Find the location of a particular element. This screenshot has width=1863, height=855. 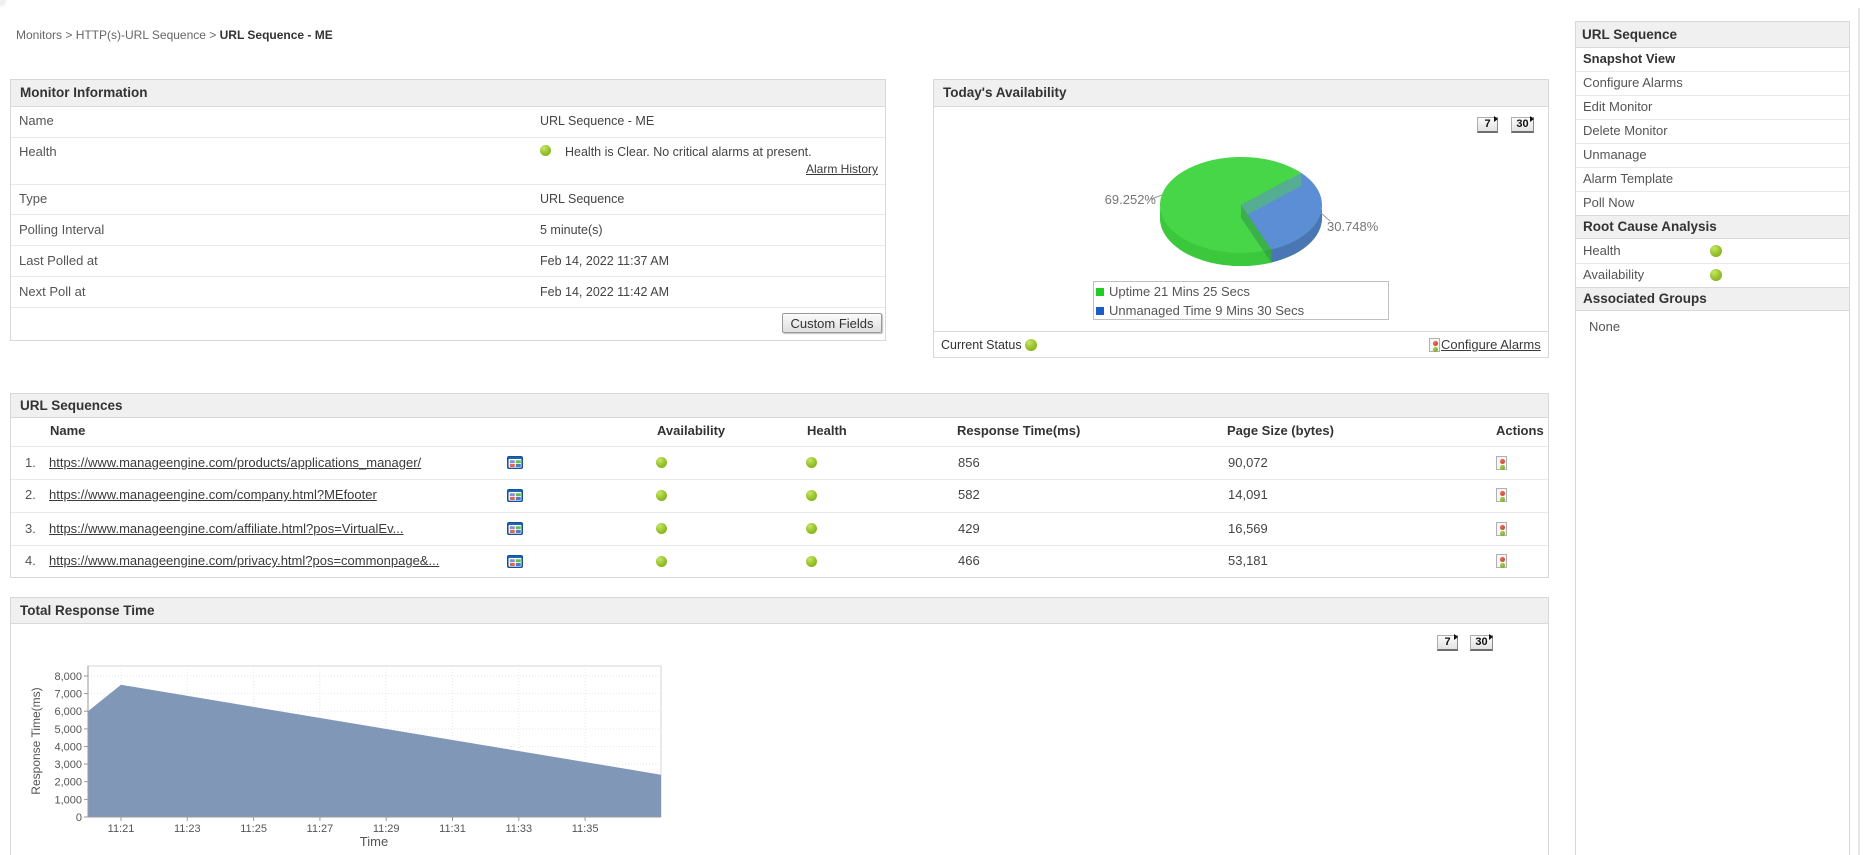

svg-text: Time is located at coordinates (374, 841).